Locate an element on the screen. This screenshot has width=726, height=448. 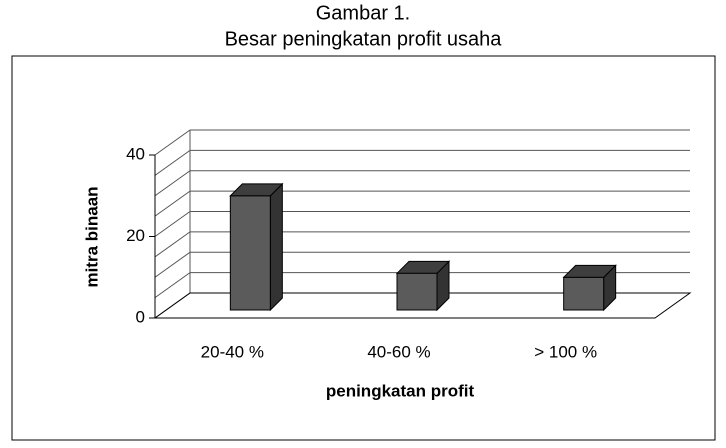
bar-side is located at coordinates (276, 247).